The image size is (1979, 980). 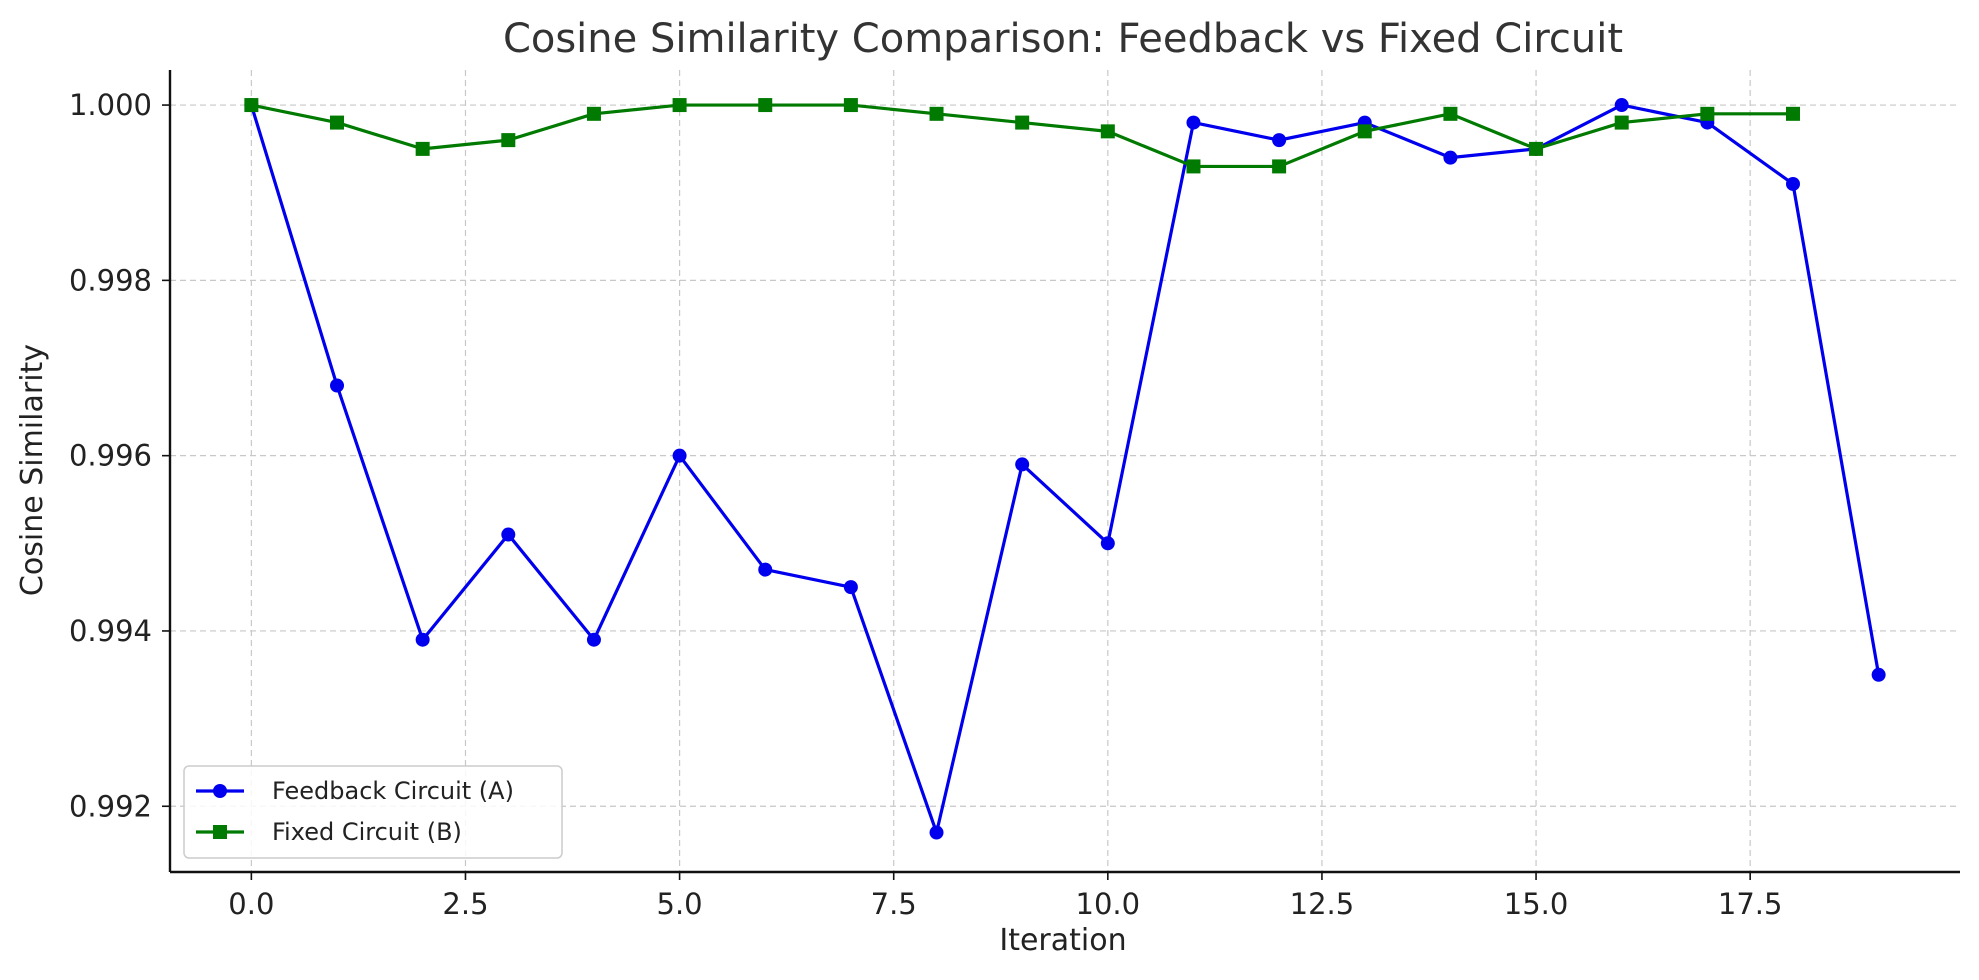 What do you see at coordinates (1062, 940) in the screenshot?
I see `x-axis-label: Iteration` at bounding box center [1062, 940].